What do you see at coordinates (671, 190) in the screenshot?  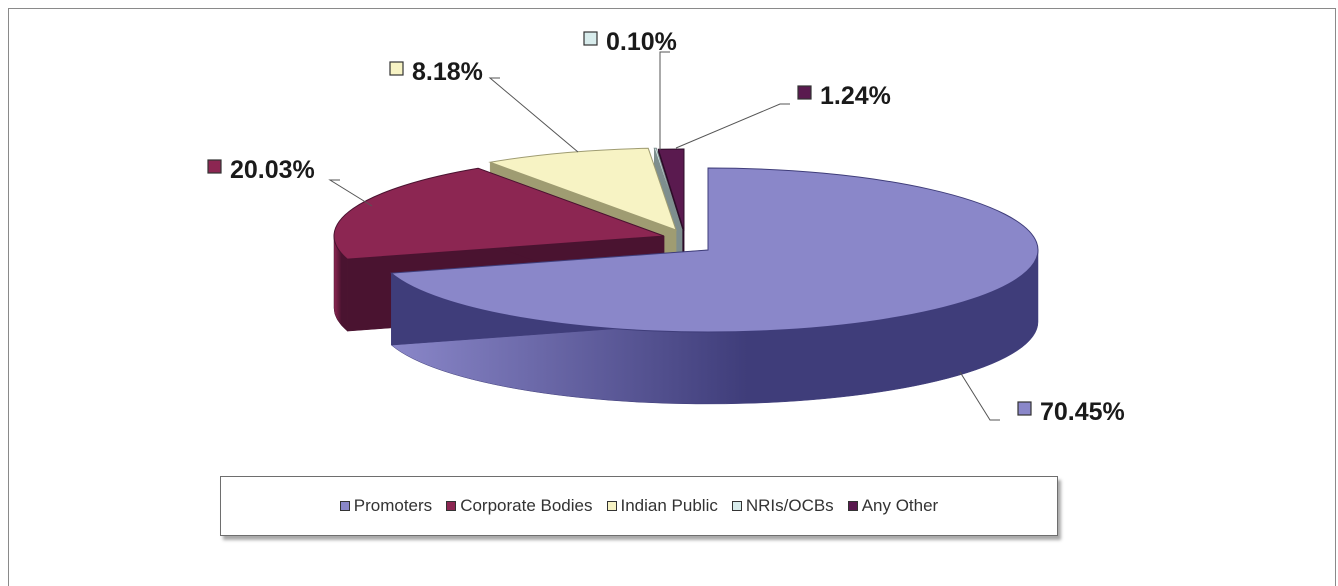 I see `pie-slice-any-other` at bounding box center [671, 190].